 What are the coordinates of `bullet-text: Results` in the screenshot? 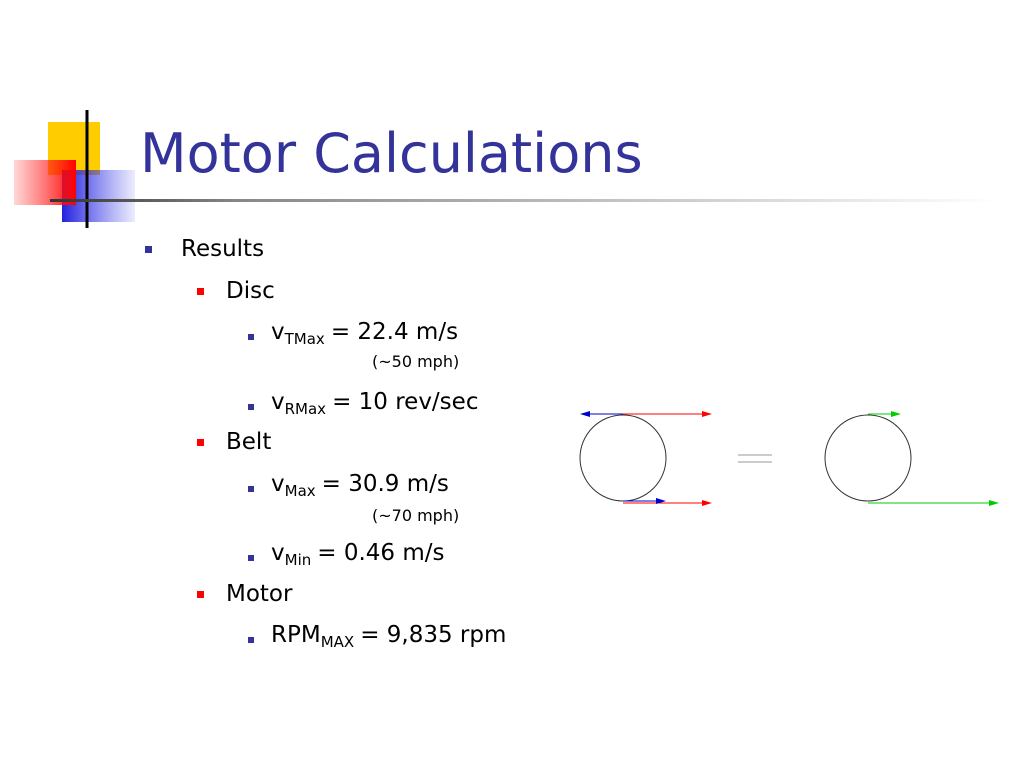 It's located at (223, 249).